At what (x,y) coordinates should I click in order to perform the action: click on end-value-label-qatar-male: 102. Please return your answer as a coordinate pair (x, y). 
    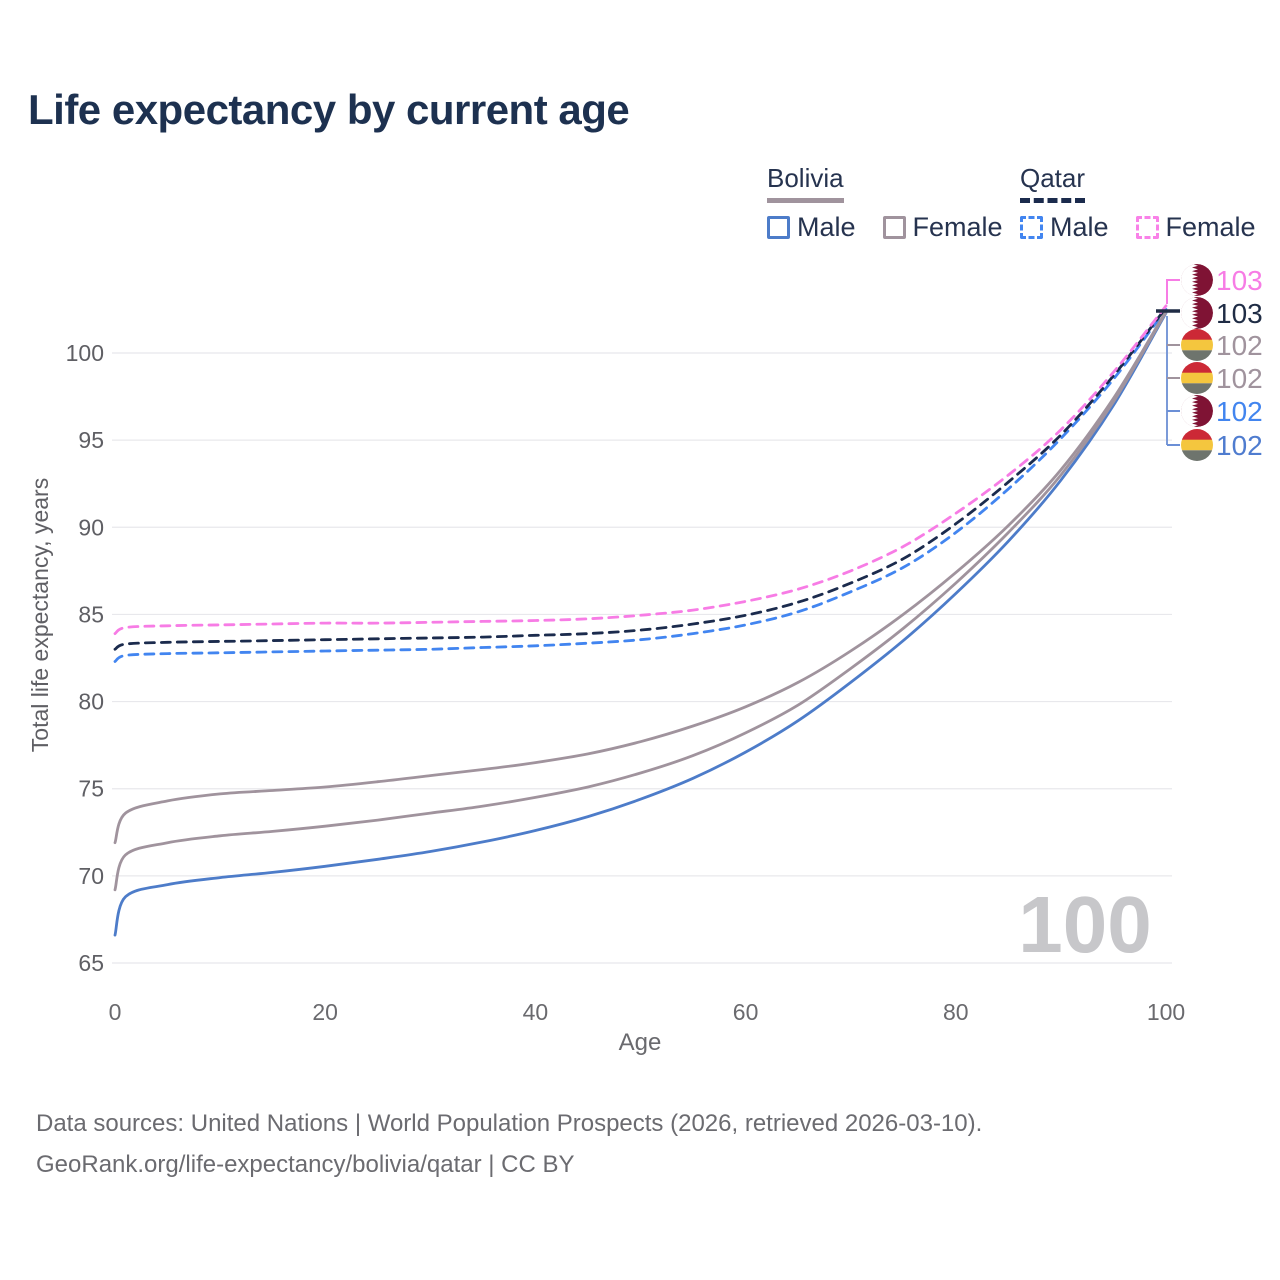
    Looking at the image, I should click on (1239, 411).